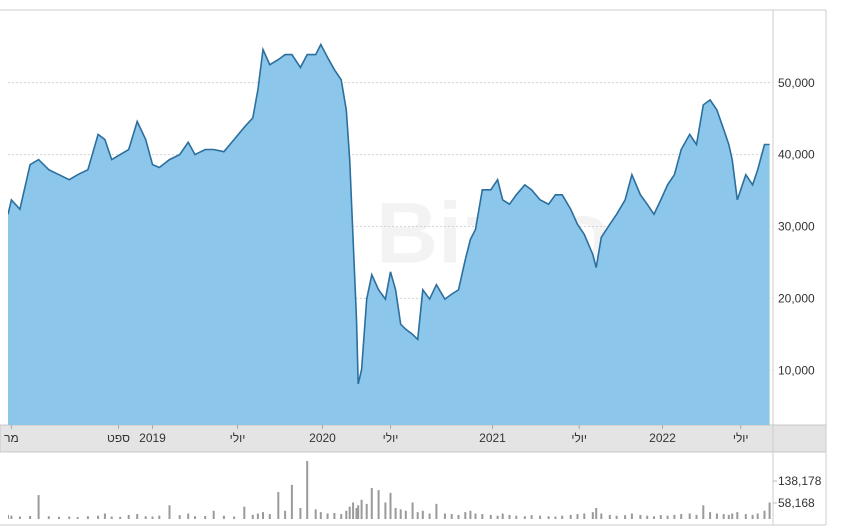  I want to click on y-tick-label: 138,178, so click(800, 481).